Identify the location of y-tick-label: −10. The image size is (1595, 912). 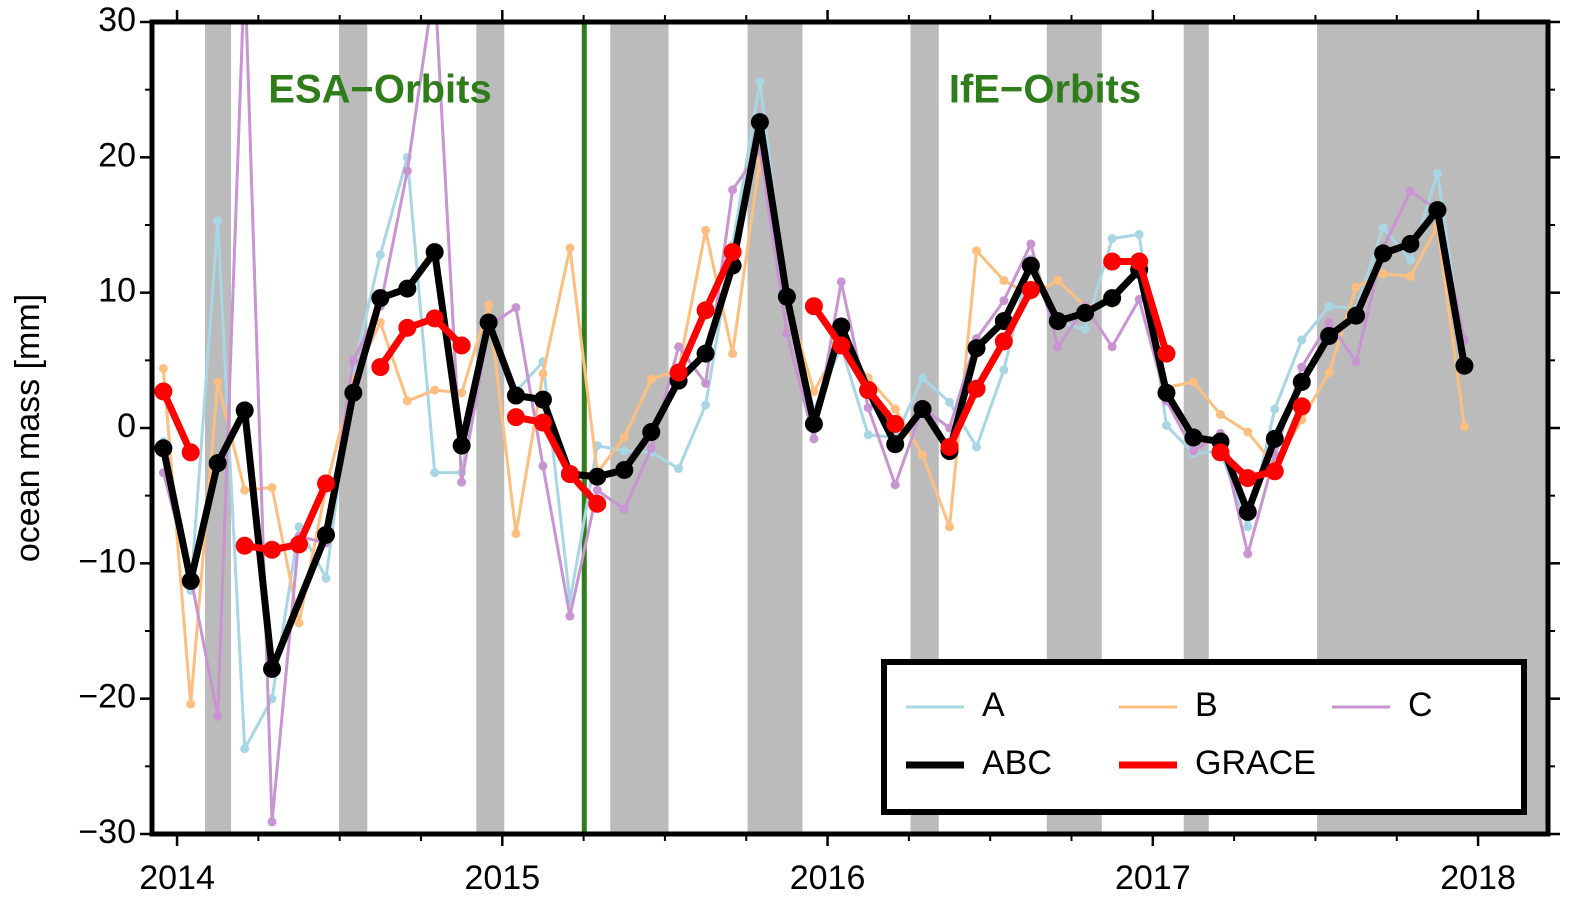
(107, 561).